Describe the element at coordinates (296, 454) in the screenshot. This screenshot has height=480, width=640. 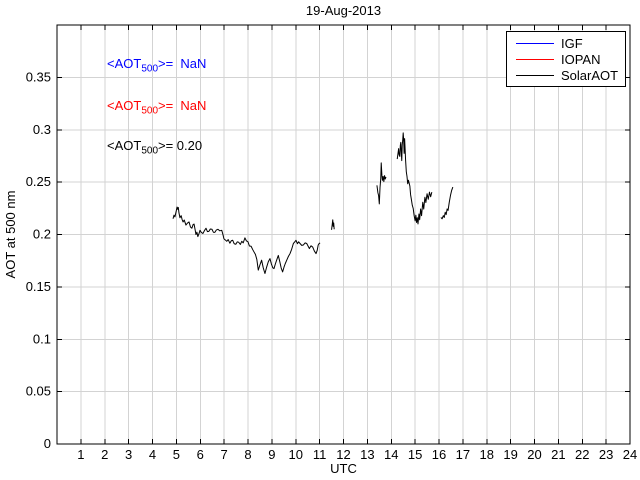
I see `x-tick-label: 10` at that location.